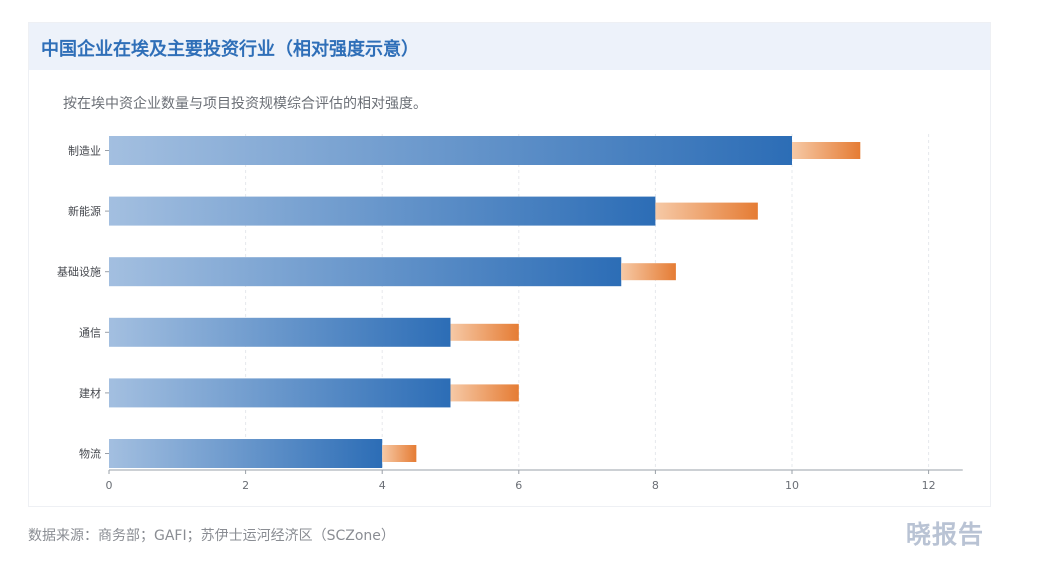  What do you see at coordinates (518, 485) in the screenshot?
I see `x-tick-label: 6` at bounding box center [518, 485].